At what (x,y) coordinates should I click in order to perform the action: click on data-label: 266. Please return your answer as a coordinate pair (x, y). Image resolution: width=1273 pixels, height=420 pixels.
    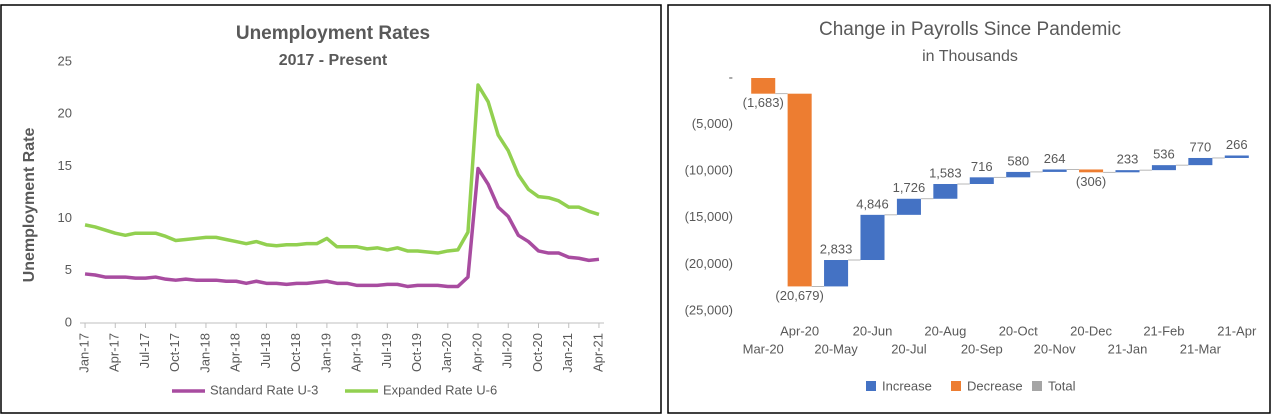
    Looking at the image, I should click on (1237, 144).